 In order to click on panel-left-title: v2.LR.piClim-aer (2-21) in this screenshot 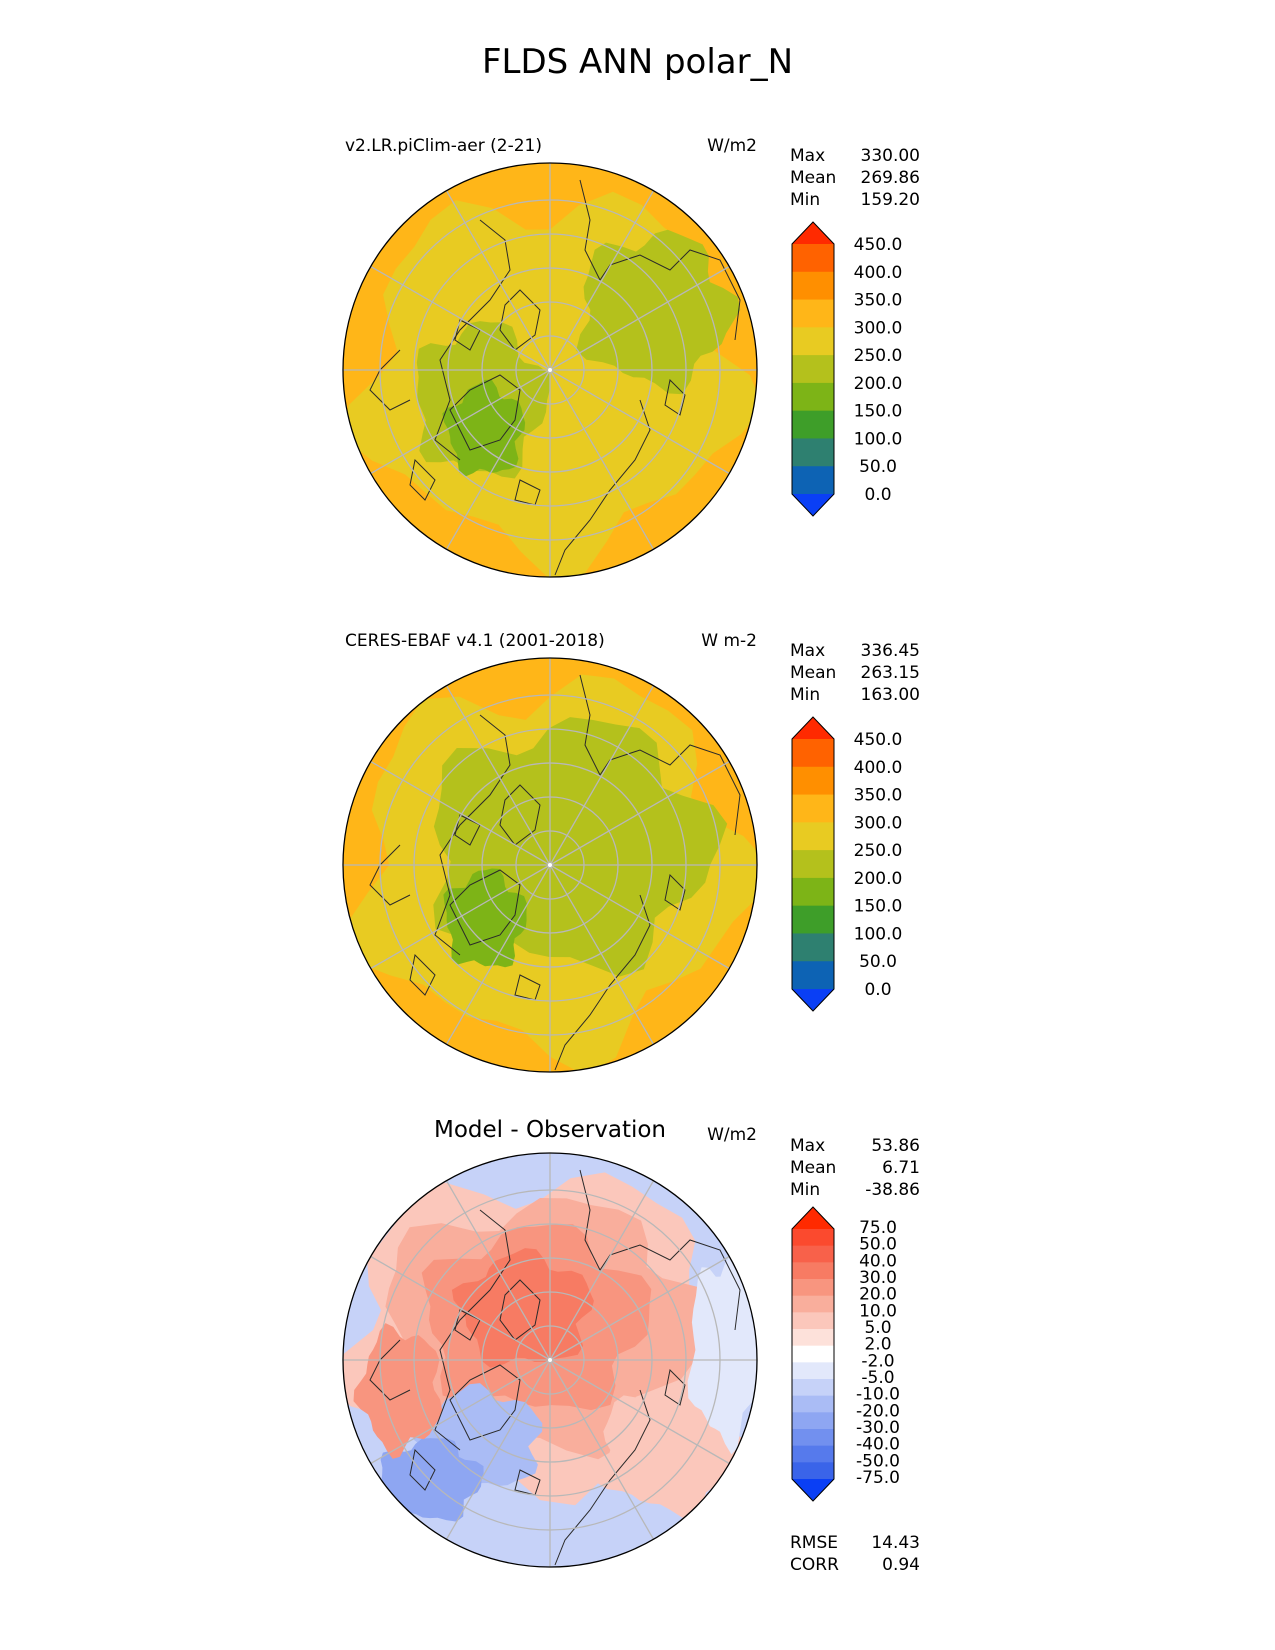, I will do `click(444, 146)`.